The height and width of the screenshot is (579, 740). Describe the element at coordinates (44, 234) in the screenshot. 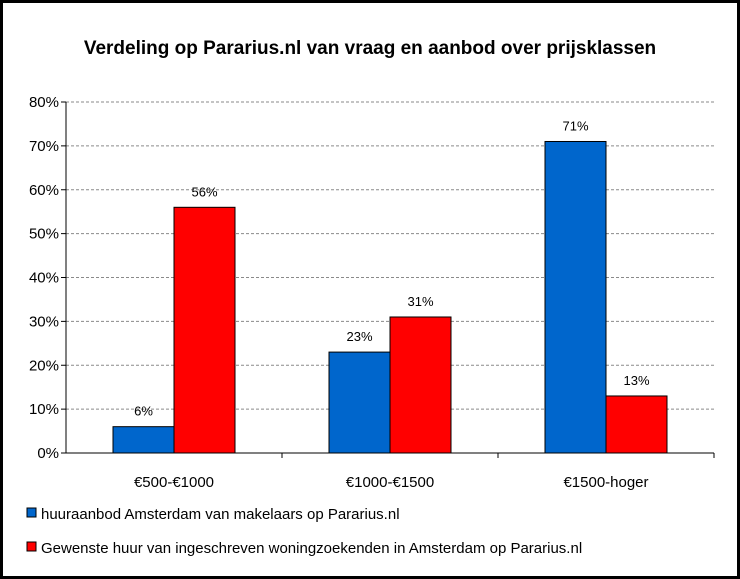

I see `y-tick-label: 50%` at that location.